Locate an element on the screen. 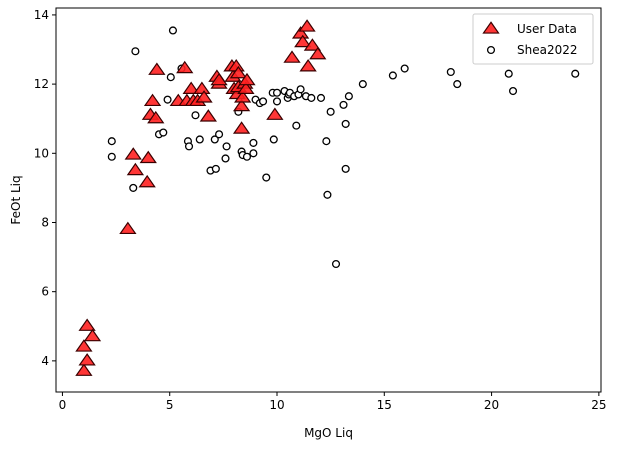  x-tick-label: 20 is located at coordinates (491, 405).